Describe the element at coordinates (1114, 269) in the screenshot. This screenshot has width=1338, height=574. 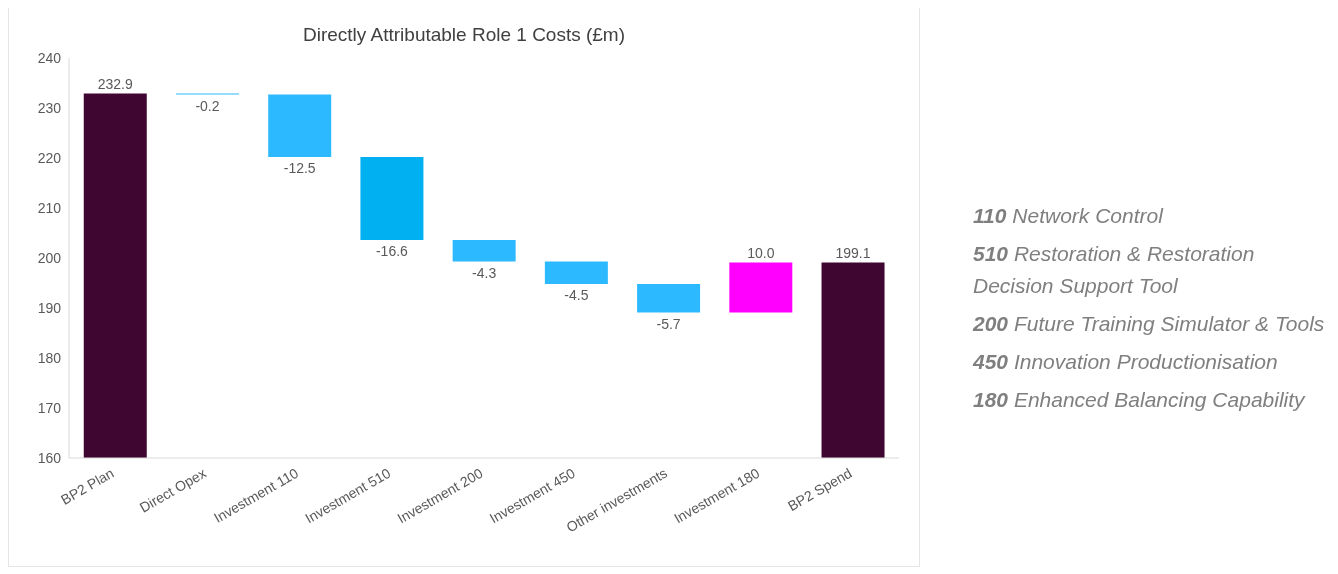
I see `text: 510 Restoration & Restoration Decision Support Tool` at that location.